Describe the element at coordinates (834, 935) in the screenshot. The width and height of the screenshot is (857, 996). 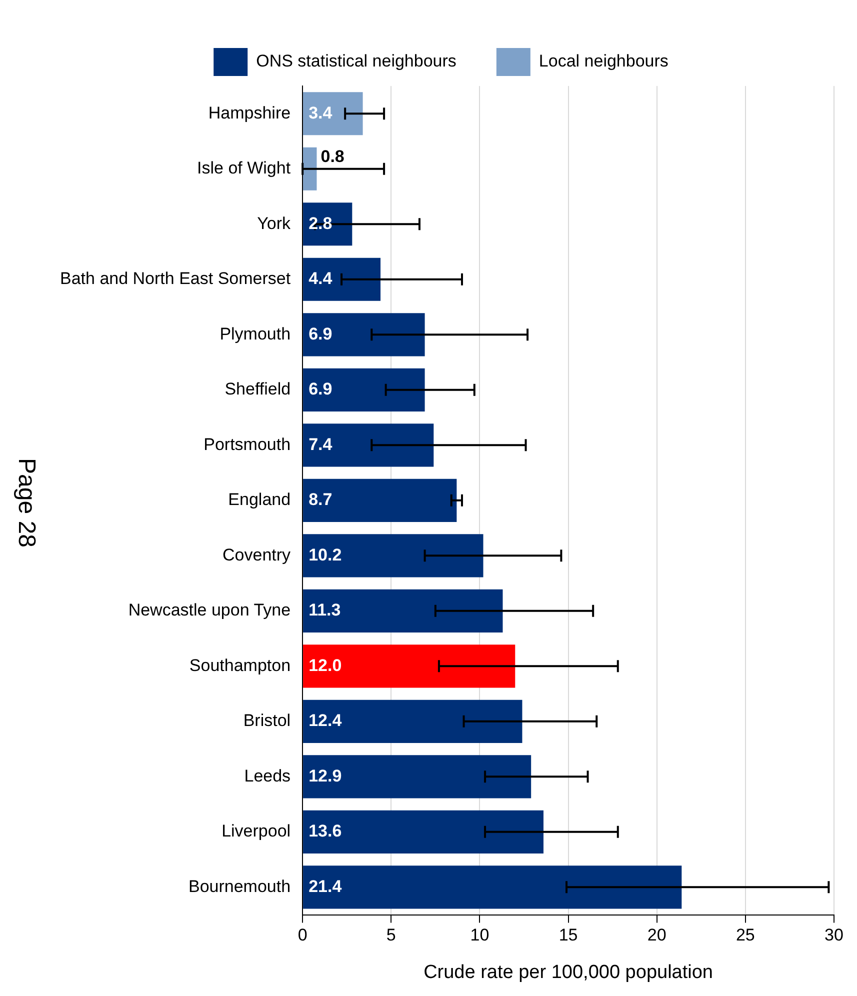
I see `x-tick-label: 30` at that location.